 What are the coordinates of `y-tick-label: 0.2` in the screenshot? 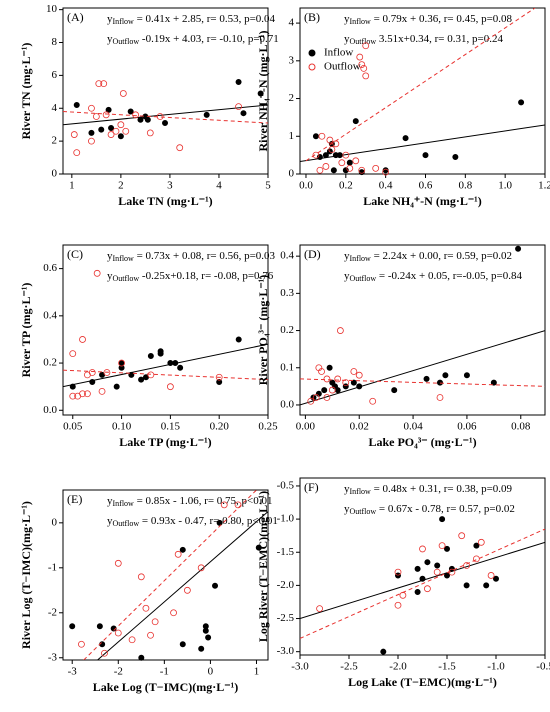 It's located at (50, 363).